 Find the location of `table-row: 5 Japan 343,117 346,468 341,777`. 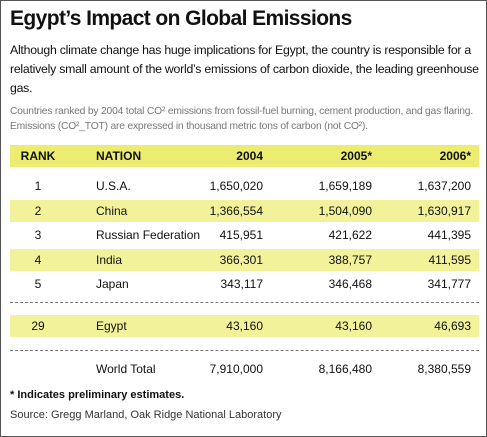

table-row: 5 Japan 343,117 346,468 341,777 is located at coordinates (244, 284).